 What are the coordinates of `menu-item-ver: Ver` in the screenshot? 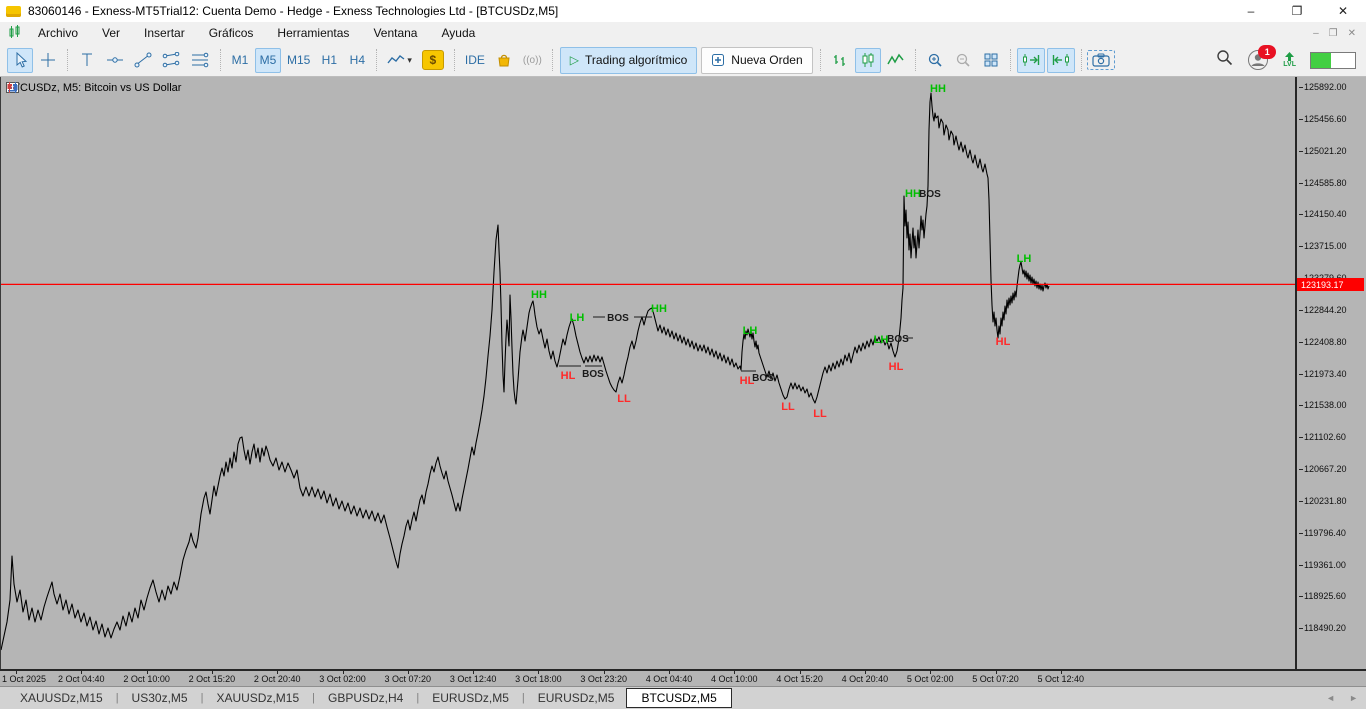 It's located at (111, 33).